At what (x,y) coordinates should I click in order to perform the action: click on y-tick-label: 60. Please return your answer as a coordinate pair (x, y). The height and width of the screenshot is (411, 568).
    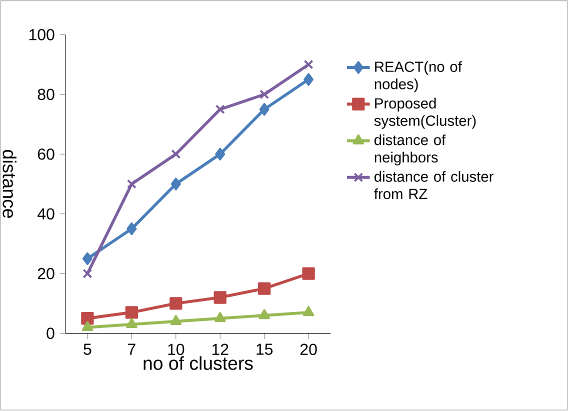
    Looking at the image, I should click on (46, 154).